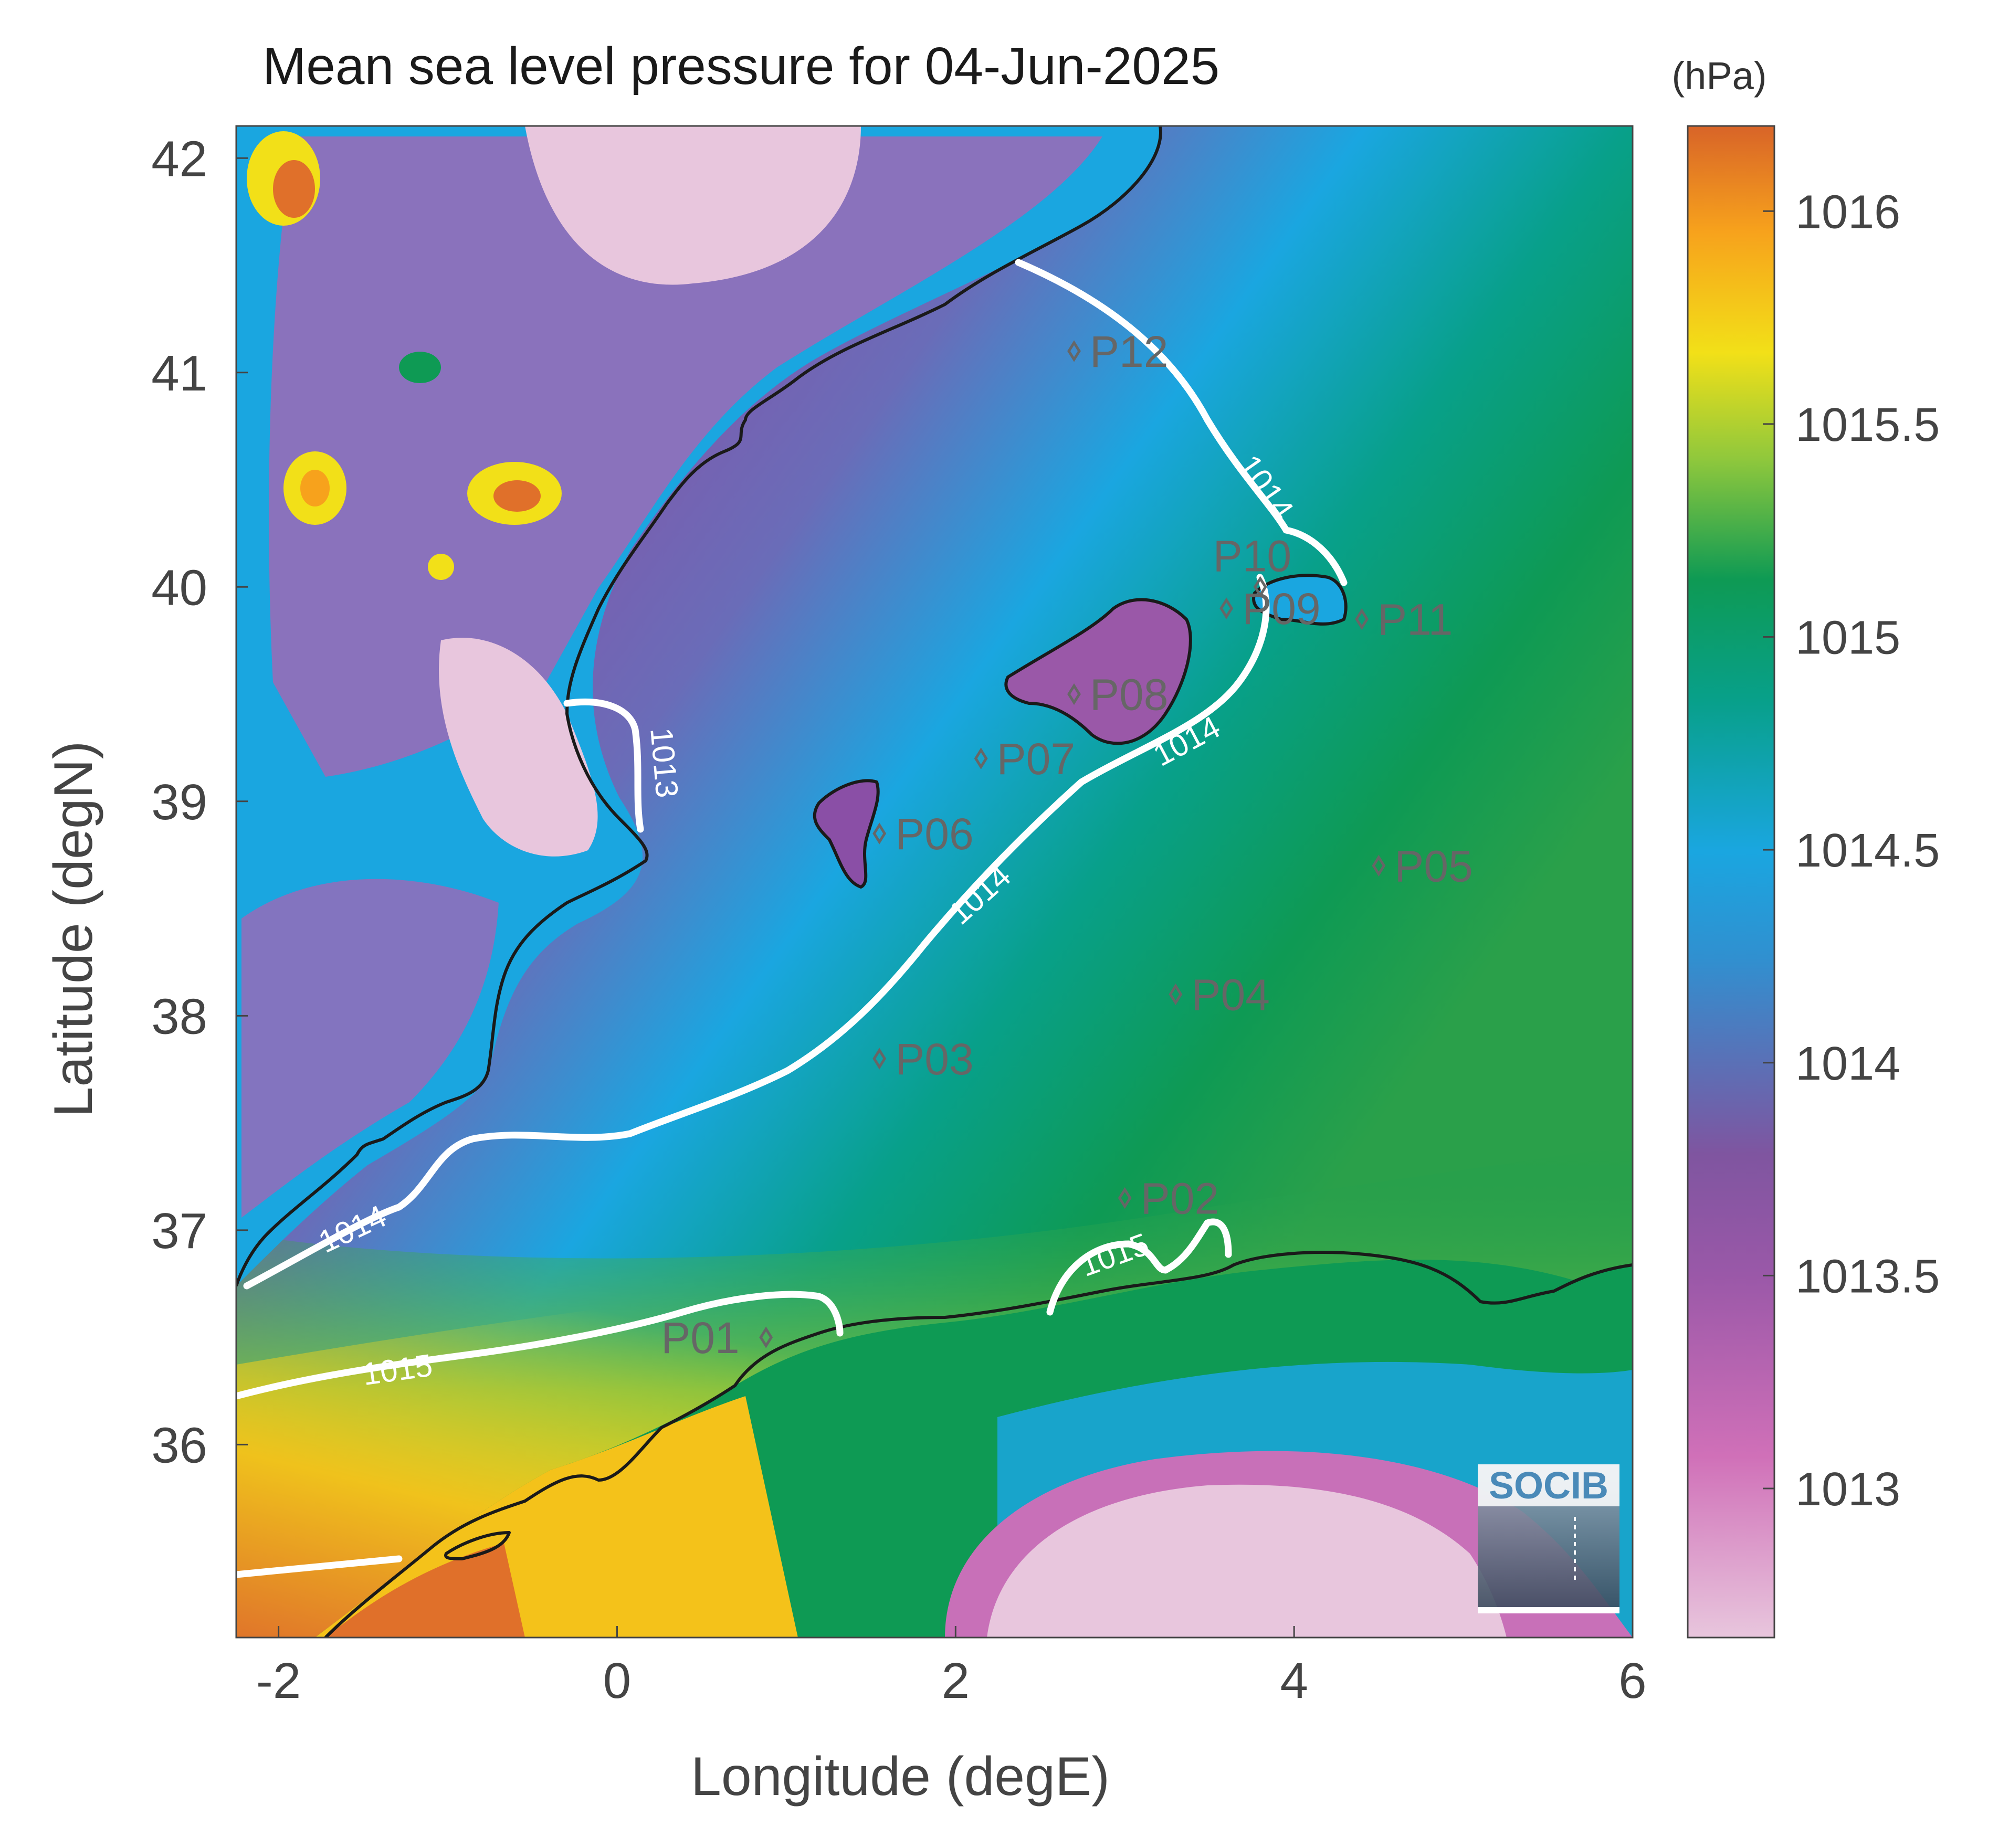 The image size is (2009, 1848). I want to click on alboran-islet, so click(477, 1546).